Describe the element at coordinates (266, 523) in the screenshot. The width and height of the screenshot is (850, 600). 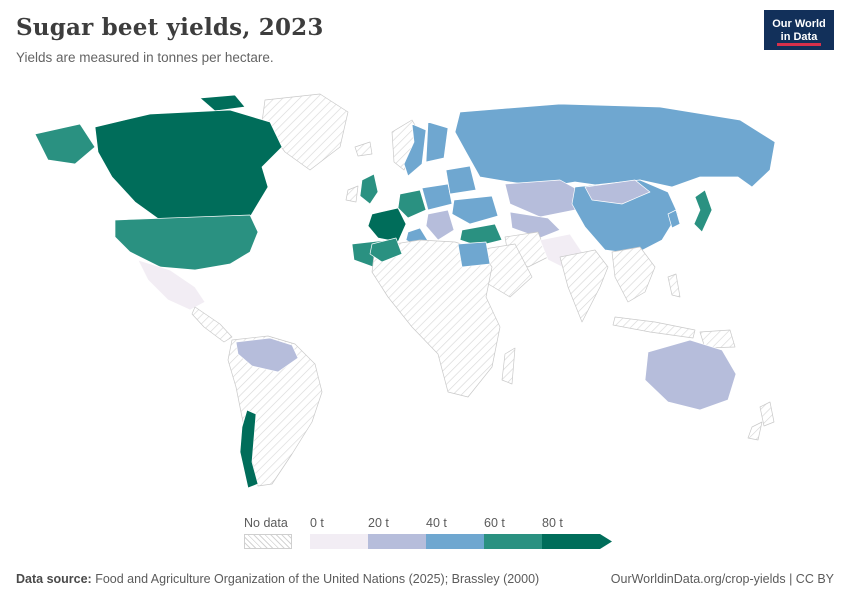
I see `legend-no-data-label: No data` at that location.